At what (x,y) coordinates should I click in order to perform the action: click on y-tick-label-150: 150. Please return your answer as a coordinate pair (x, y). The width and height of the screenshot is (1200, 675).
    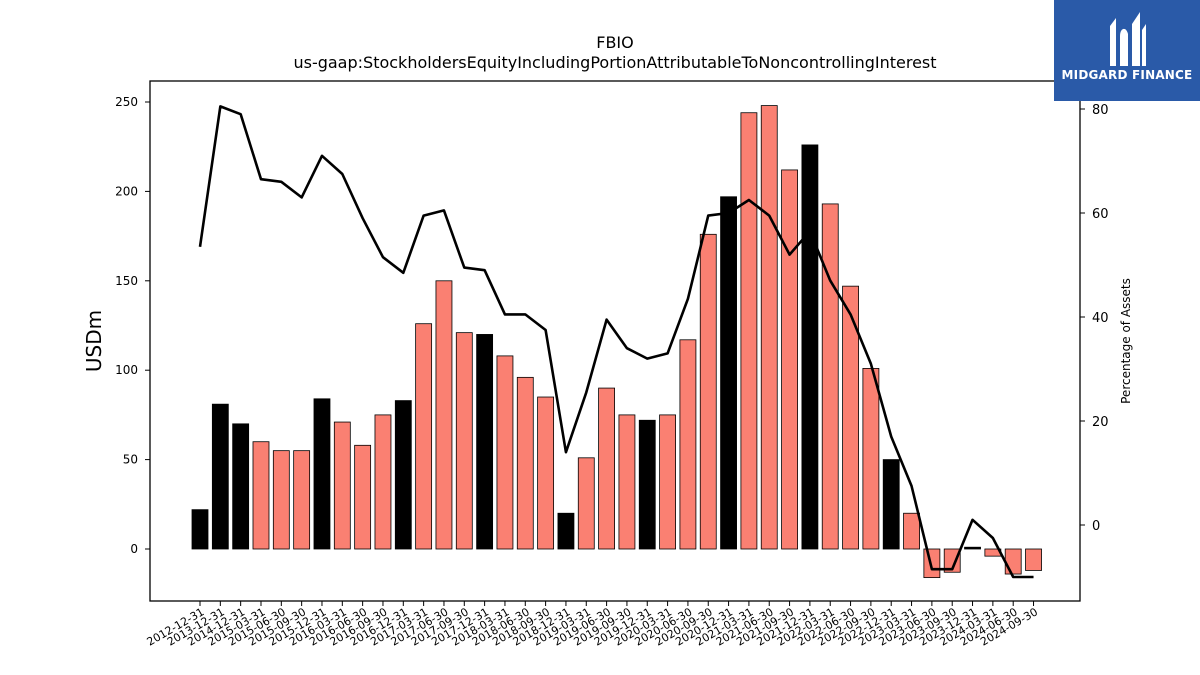
    Looking at the image, I should click on (126, 281).